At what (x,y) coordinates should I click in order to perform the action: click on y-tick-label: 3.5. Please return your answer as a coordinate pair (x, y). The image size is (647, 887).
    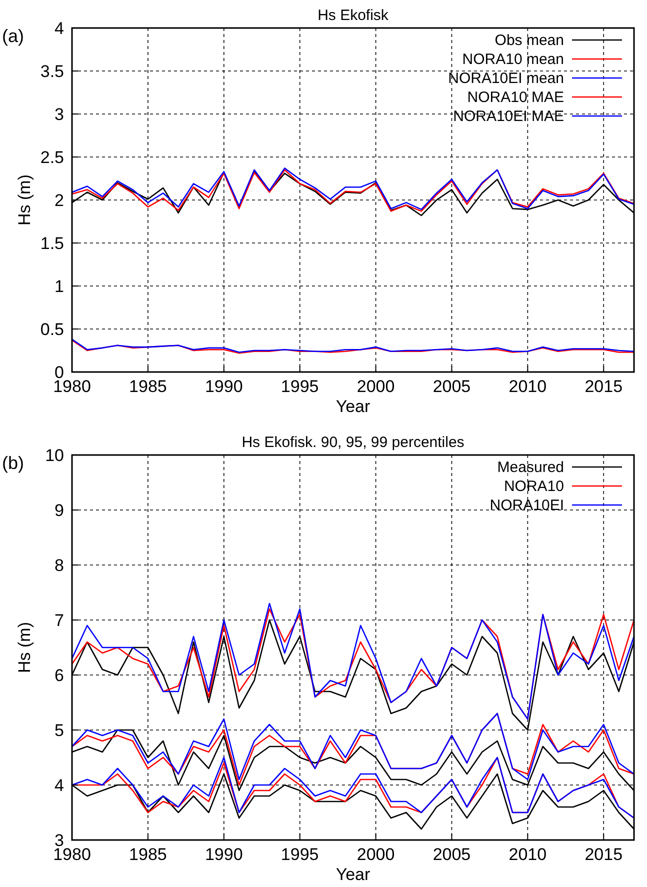
    Looking at the image, I should click on (52, 71).